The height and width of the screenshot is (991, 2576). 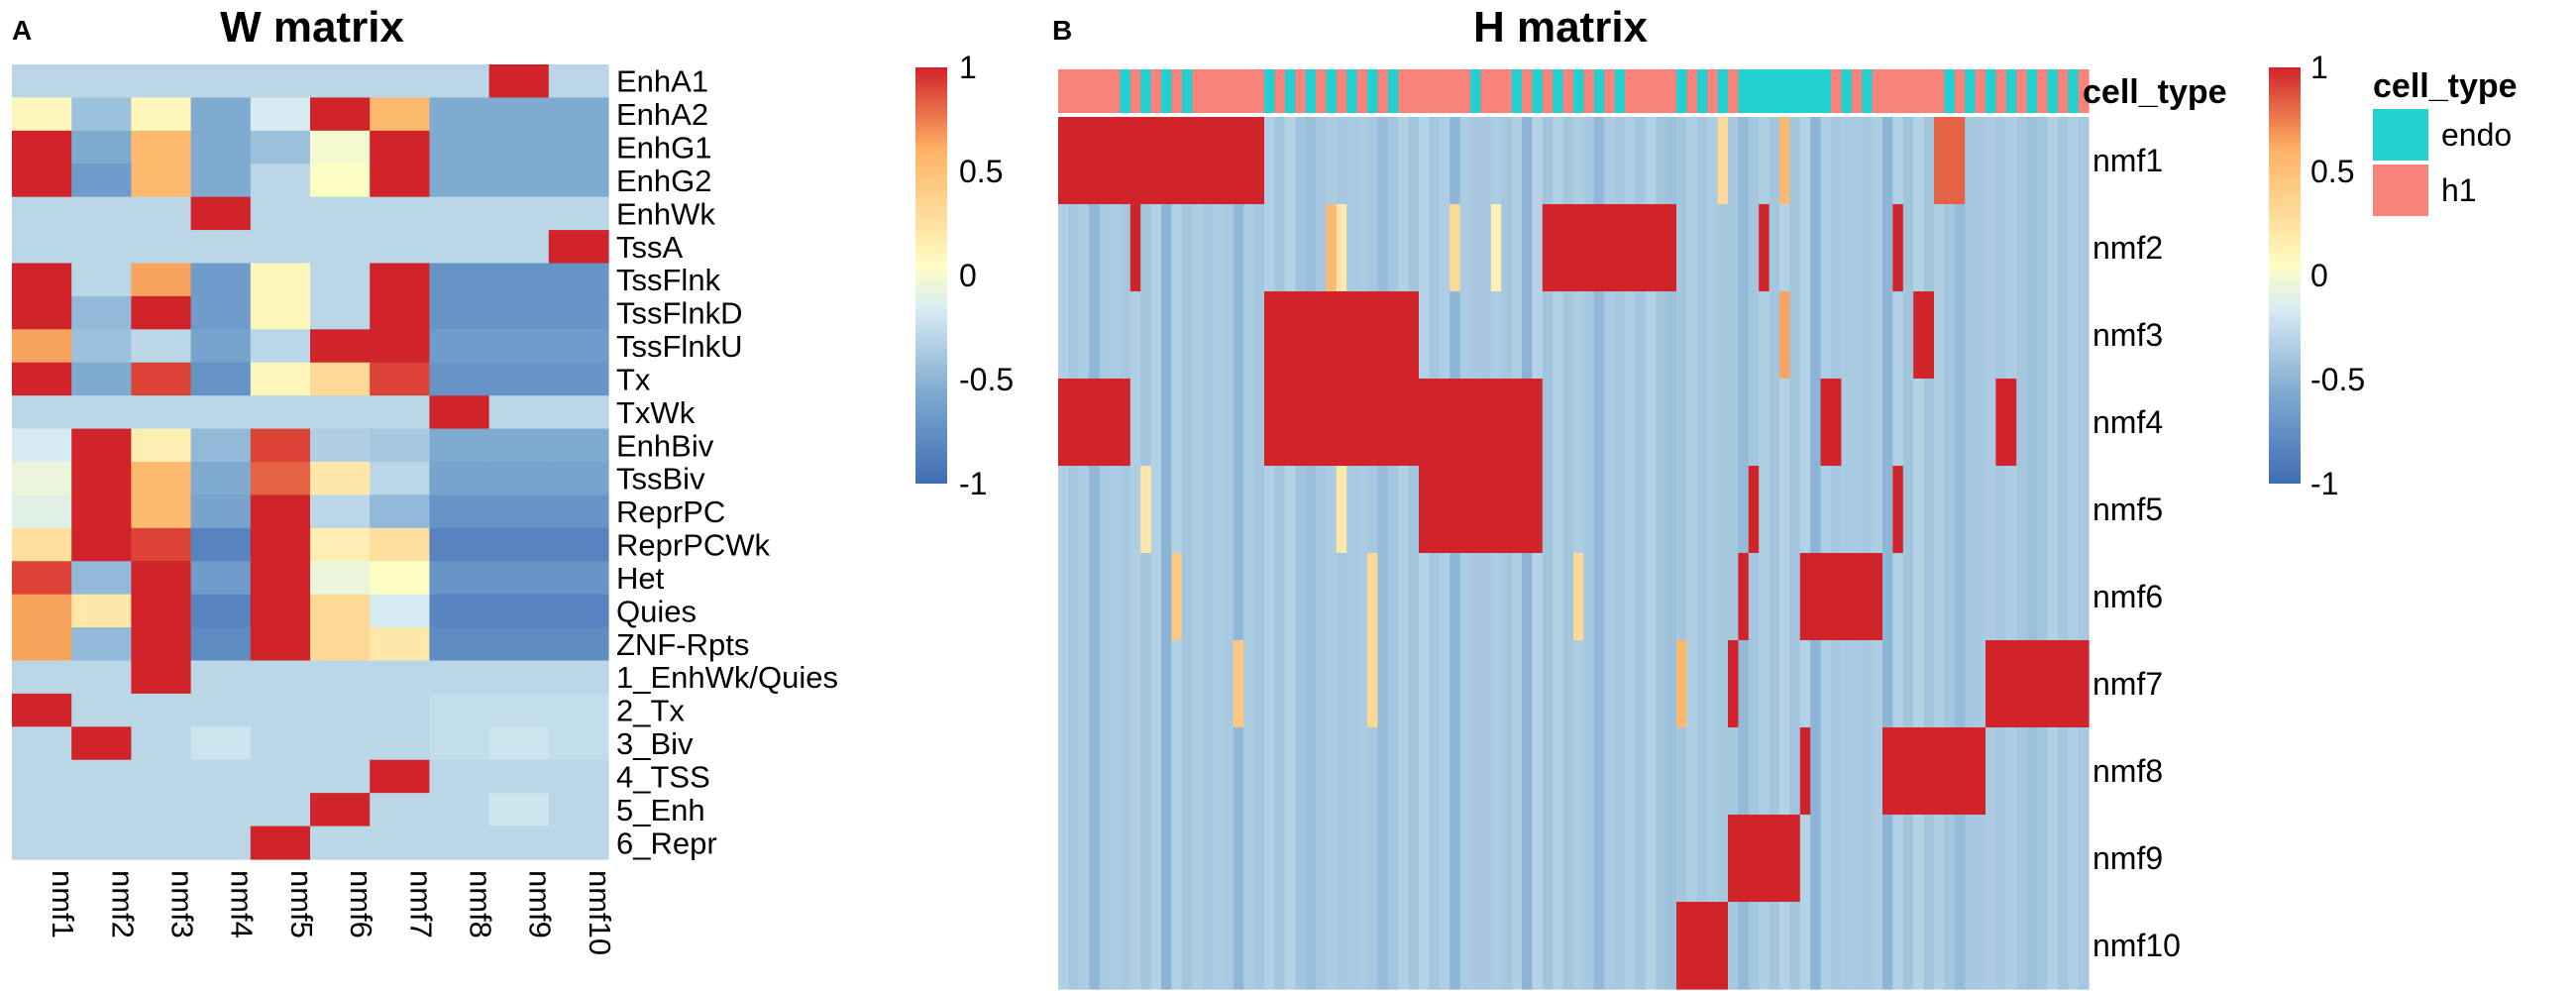 I want to click on h-row-label: nmf8, so click(x=2128, y=771).